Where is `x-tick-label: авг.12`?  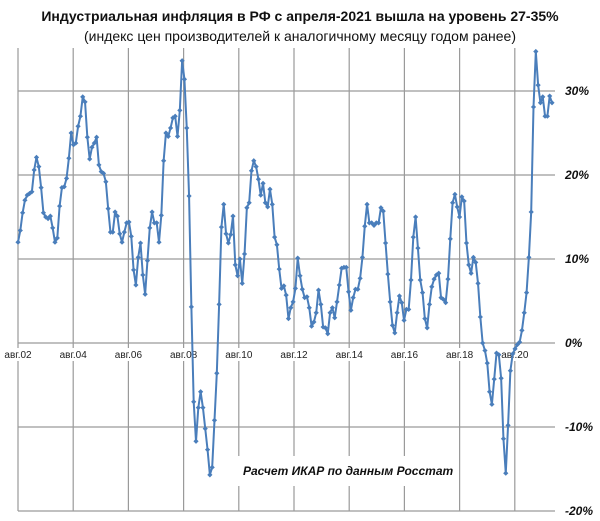
x-tick-label: авг.12 is located at coordinates (294, 355).